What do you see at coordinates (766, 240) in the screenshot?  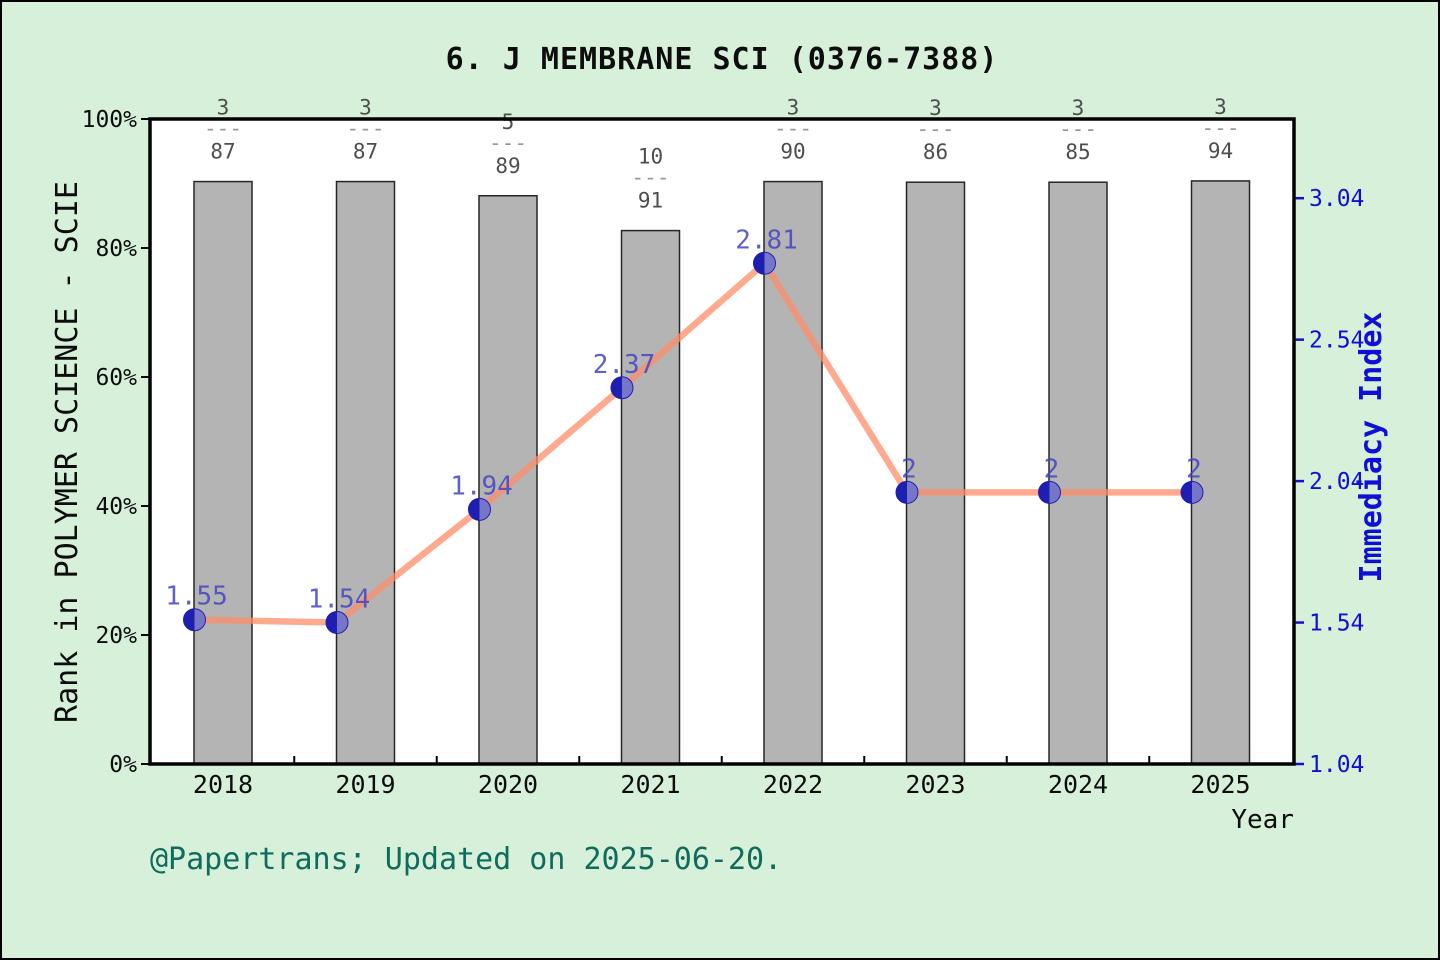 I see `point-value-label: 2.81` at bounding box center [766, 240].